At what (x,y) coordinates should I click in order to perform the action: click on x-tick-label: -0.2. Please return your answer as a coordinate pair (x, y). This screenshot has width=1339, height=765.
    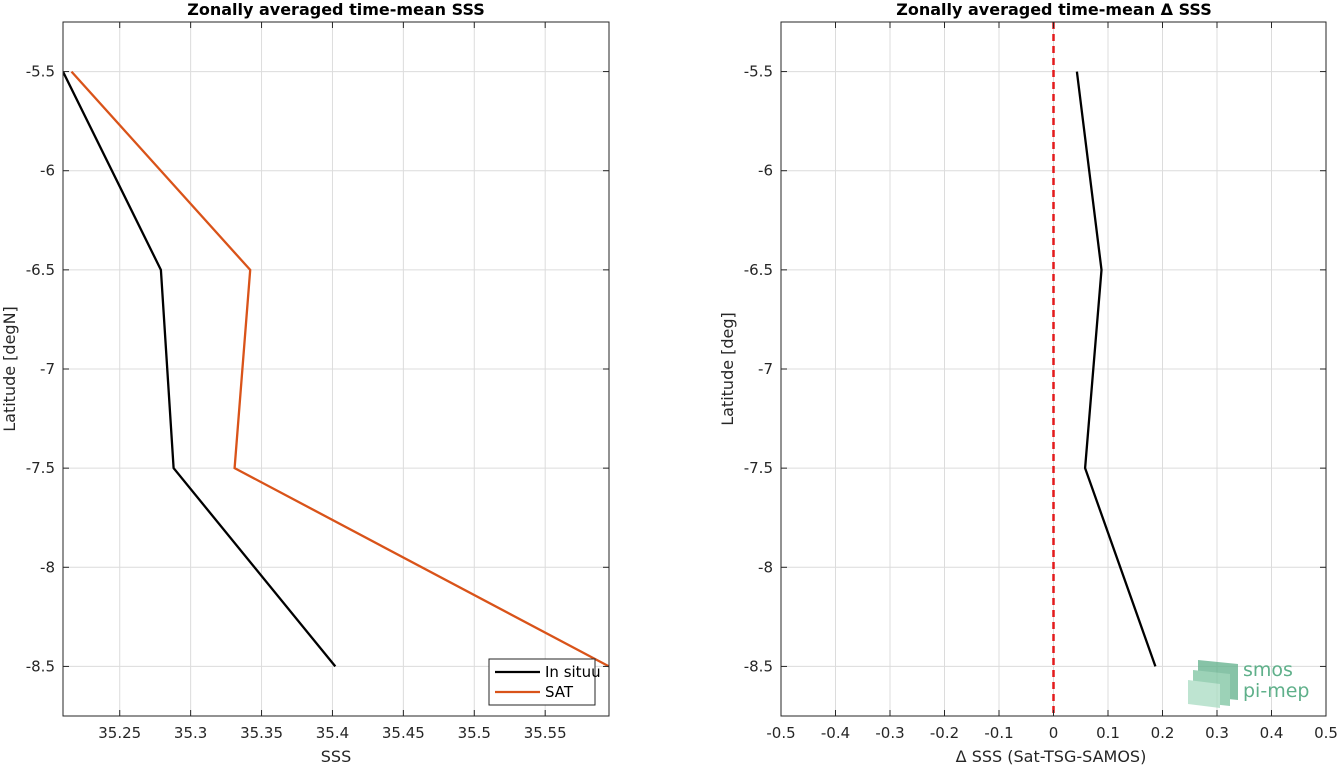
    Looking at the image, I should click on (944, 733).